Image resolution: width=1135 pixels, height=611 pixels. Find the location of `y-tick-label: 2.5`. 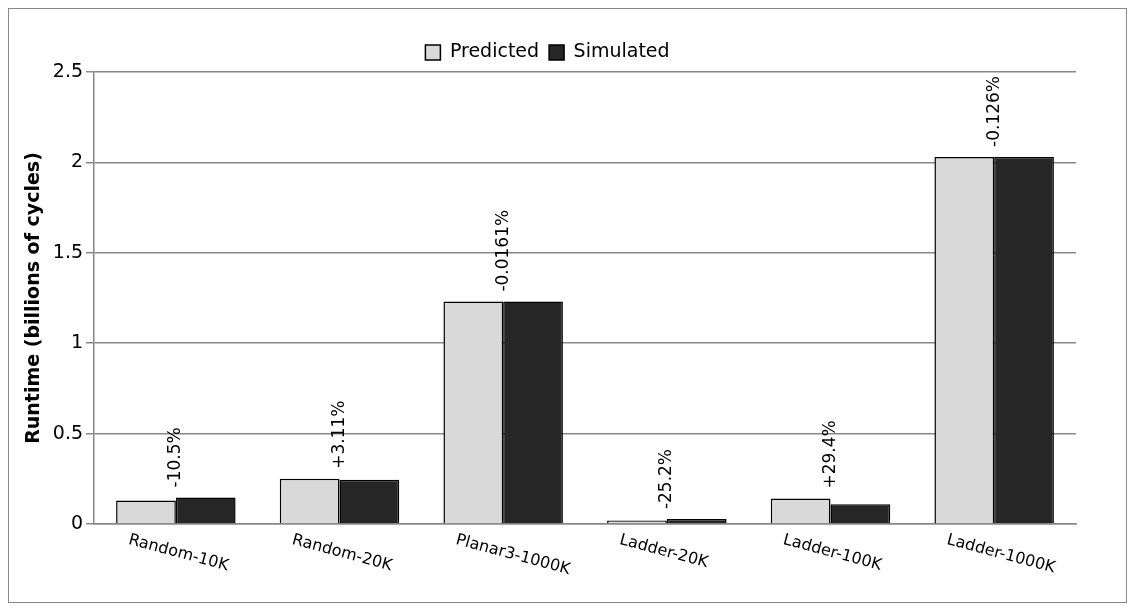

y-tick-label: 2.5 is located at coordinates (68, 69).